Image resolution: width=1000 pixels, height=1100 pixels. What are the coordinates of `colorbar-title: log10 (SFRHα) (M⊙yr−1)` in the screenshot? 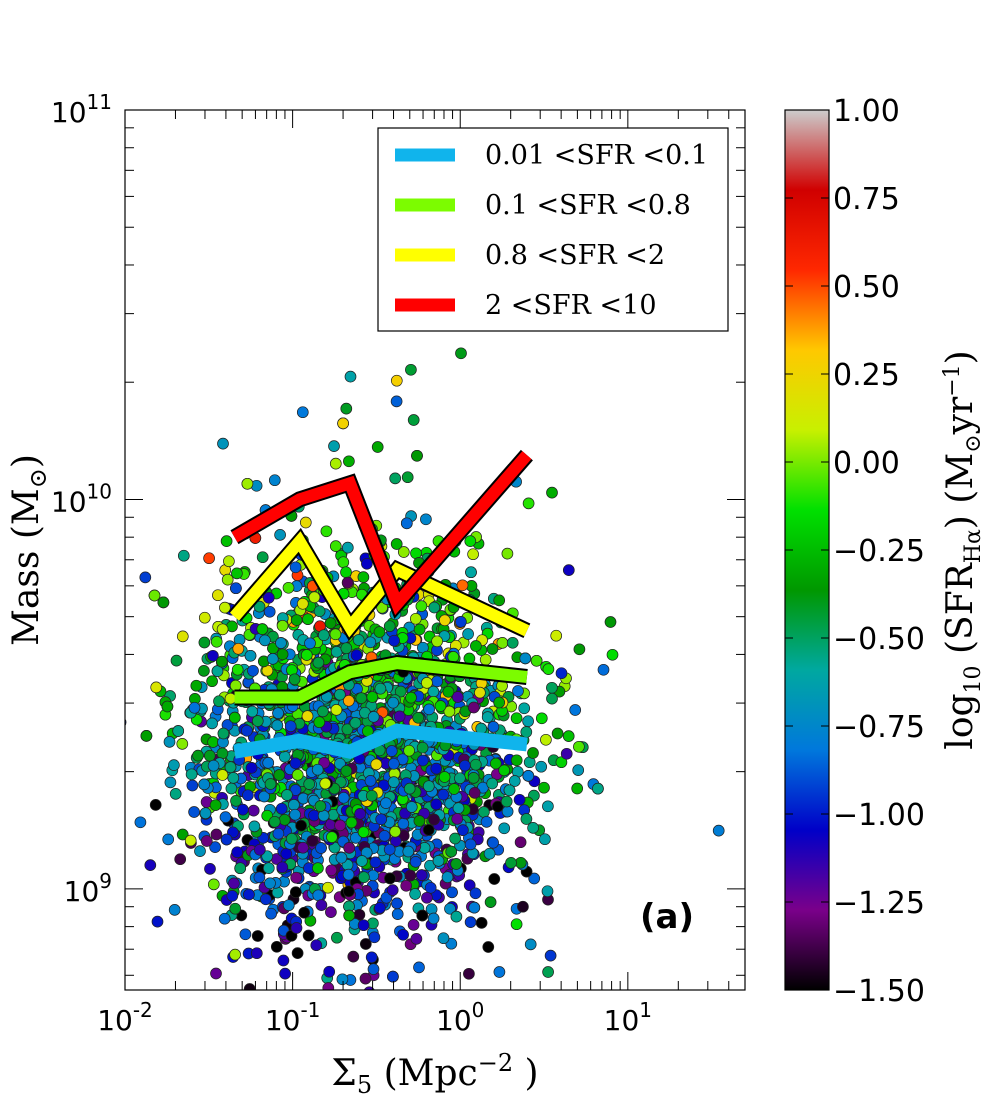 It's located at (963, 549).